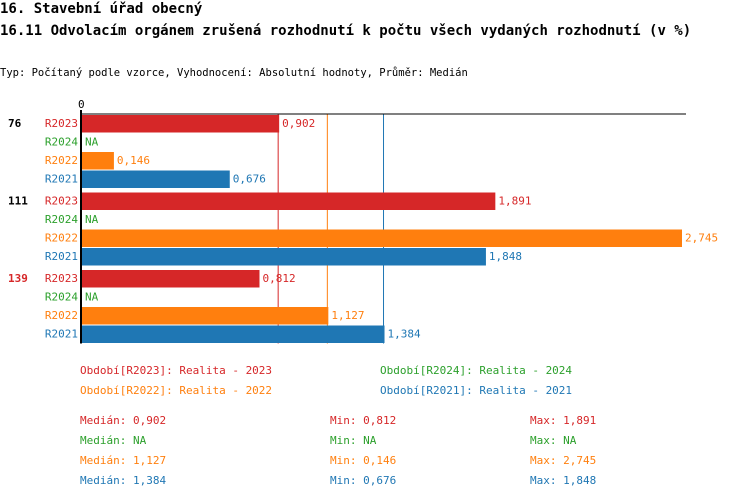 The width and height of the screenshot is (750, 498). Describe the element at coordinates (404, 334) in the screenshot. I see `data-label: 1,384` at that location.